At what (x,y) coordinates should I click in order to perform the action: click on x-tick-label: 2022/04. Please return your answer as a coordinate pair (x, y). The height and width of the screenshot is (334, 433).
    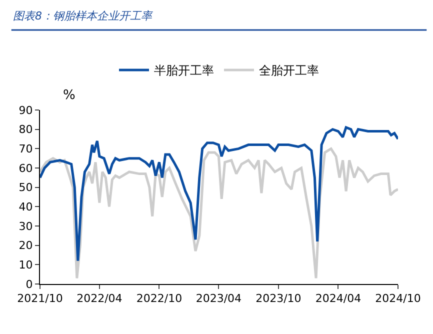
    Looking at the image, I should click on (99, 299).